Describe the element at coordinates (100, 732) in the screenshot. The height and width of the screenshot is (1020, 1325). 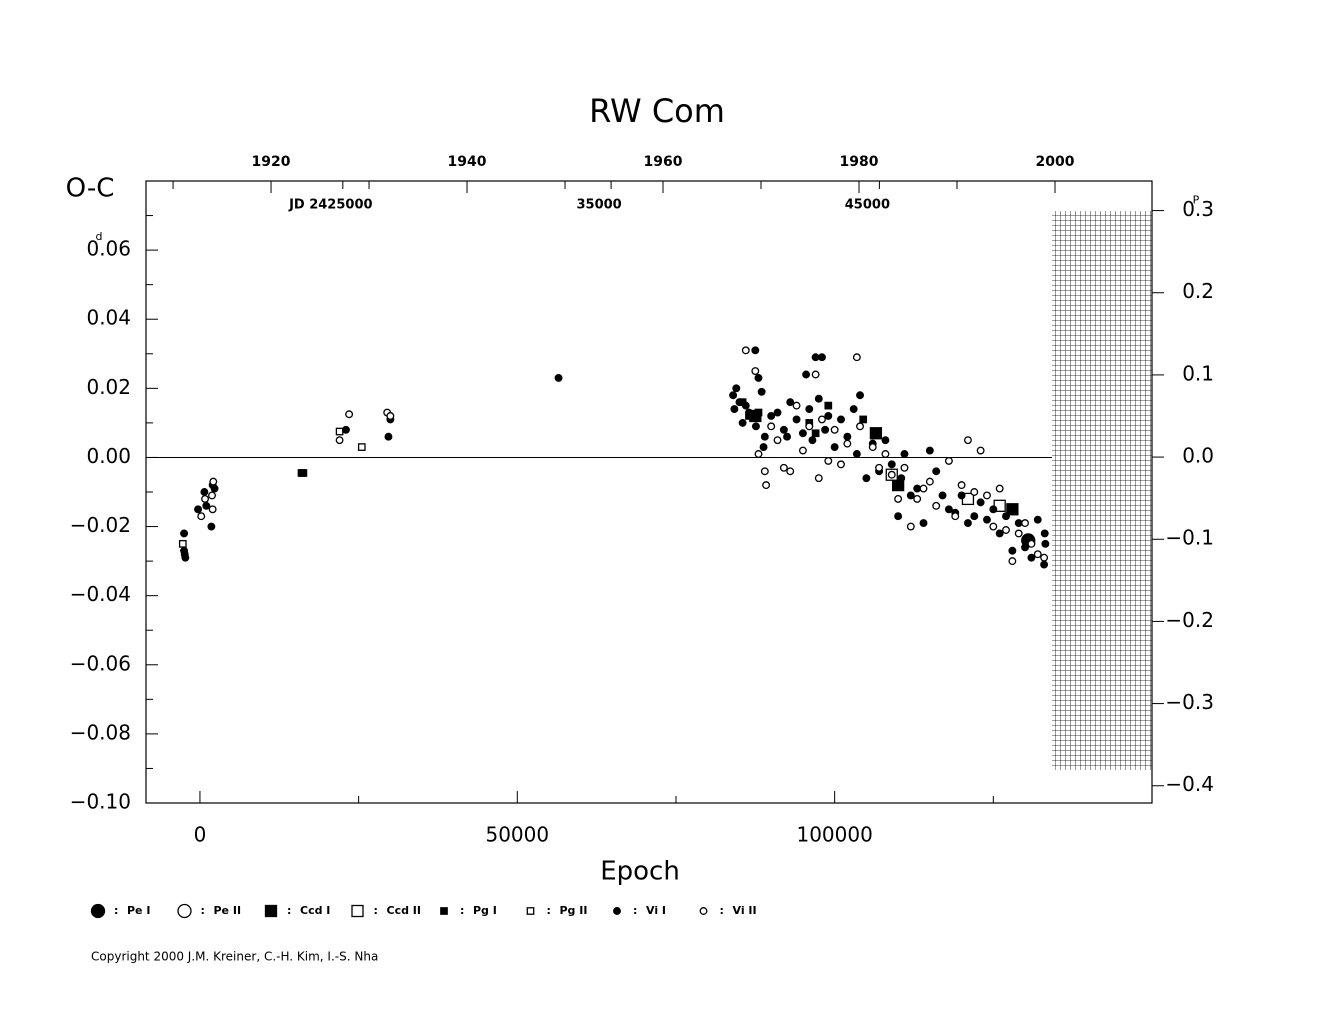
I see `y-tick-label: −0.08` at that location.